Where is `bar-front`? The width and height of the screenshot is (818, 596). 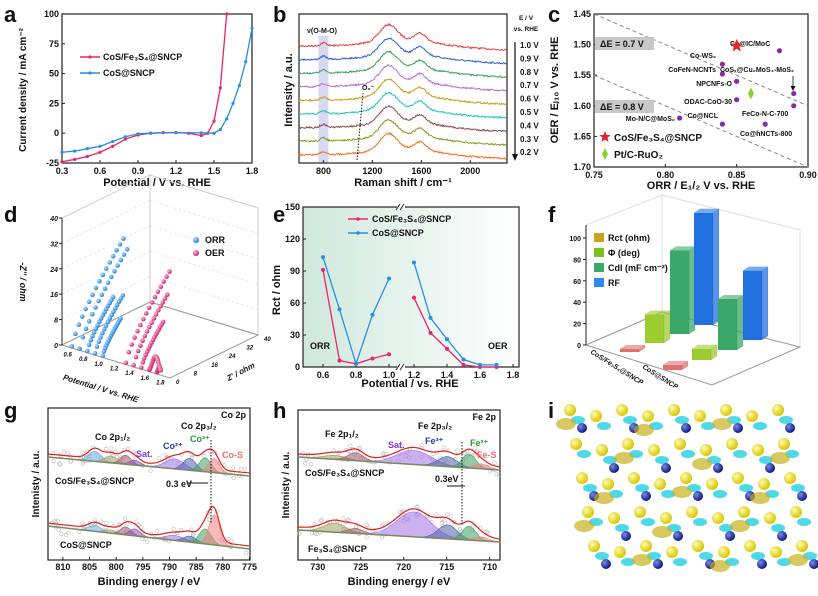
bar-front is located at coordinates (701, 354).